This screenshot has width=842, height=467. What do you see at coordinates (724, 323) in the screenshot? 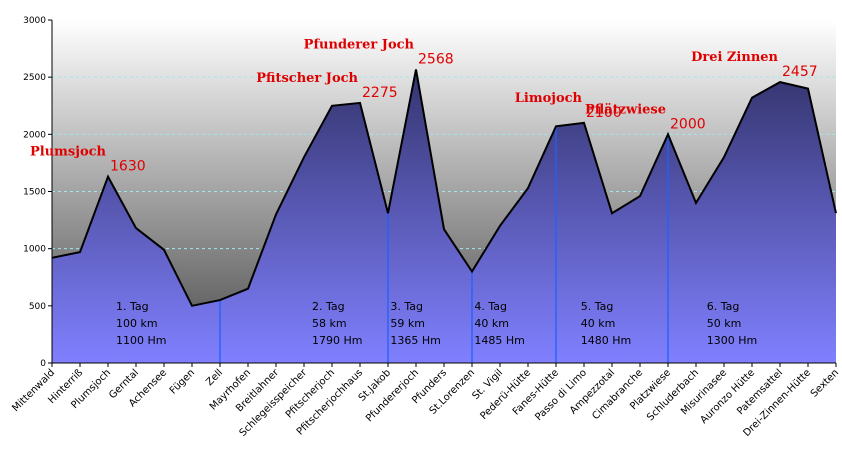
I see `stage-distance: 50 km` at bounding box center [724, 323].